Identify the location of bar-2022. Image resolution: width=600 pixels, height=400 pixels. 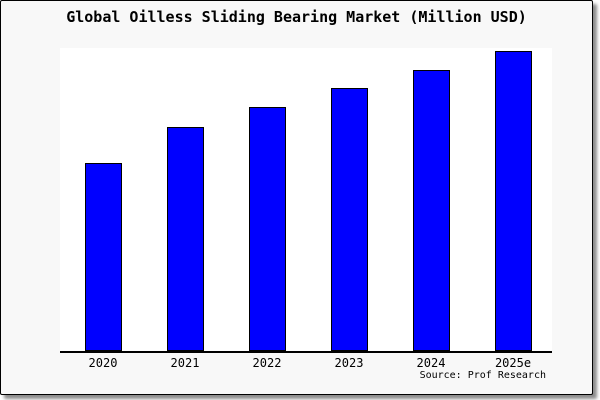
(267, 229).